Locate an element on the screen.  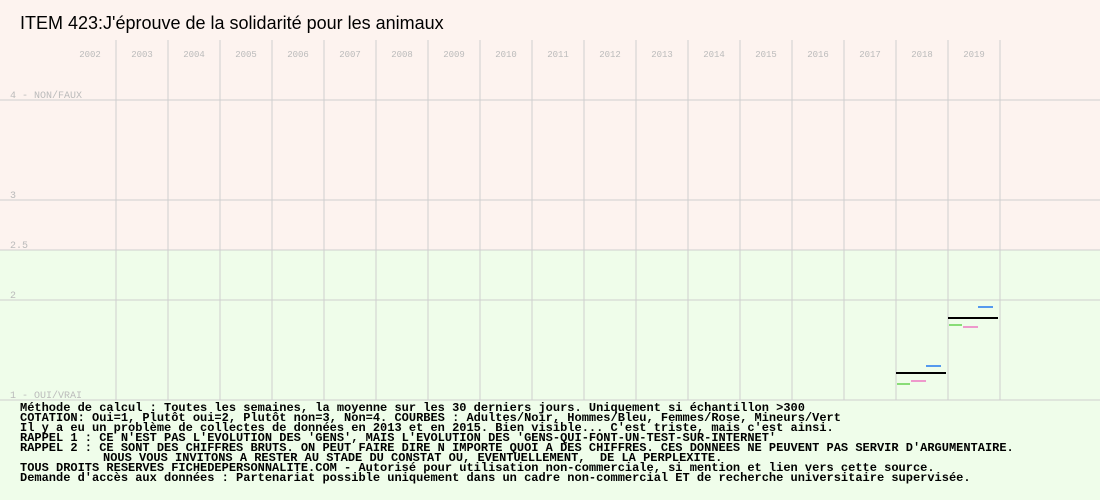
x-tick-label: 2007 is located at coordinates (350, 55).